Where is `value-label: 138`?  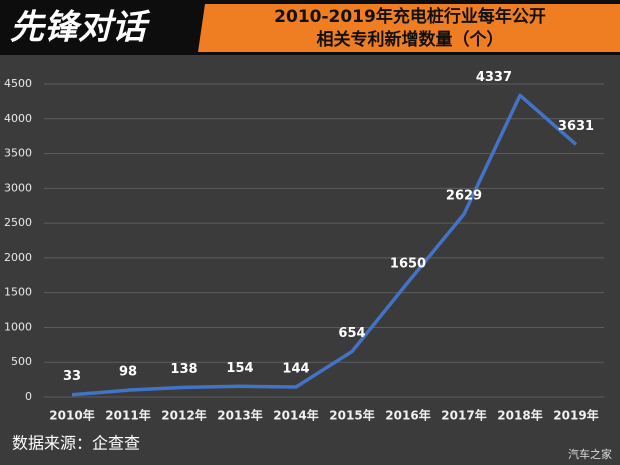 value-label: 138 is located at coordinates (183, 369).